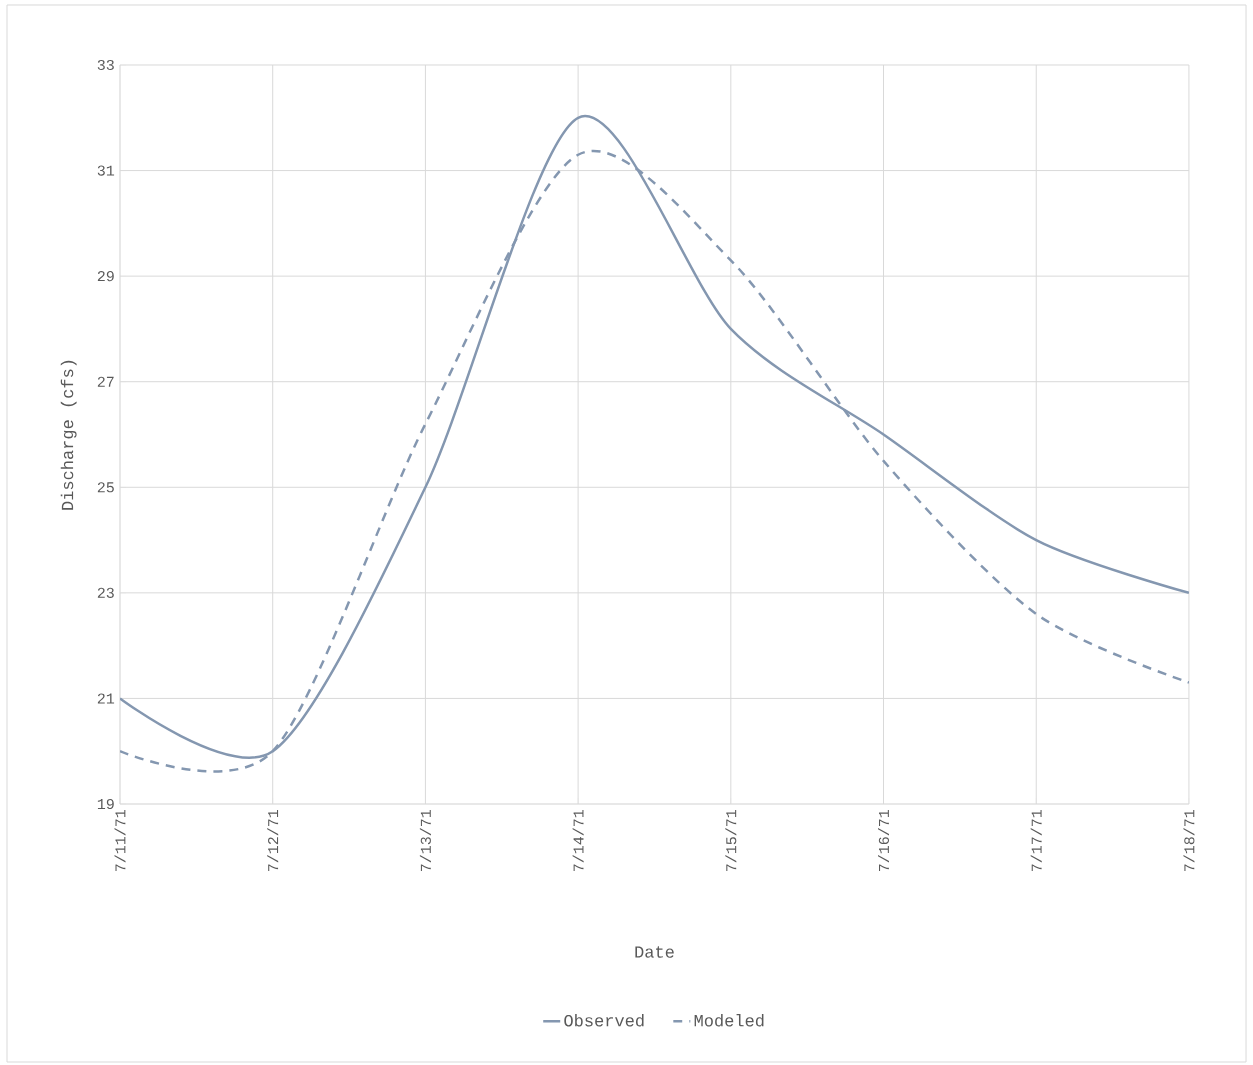 The image size is (1253, 1065). What do you see at coordinates (105, 804) in the screenshot?
I see `y-tick-label: 19` at bounding box center [105, 804].